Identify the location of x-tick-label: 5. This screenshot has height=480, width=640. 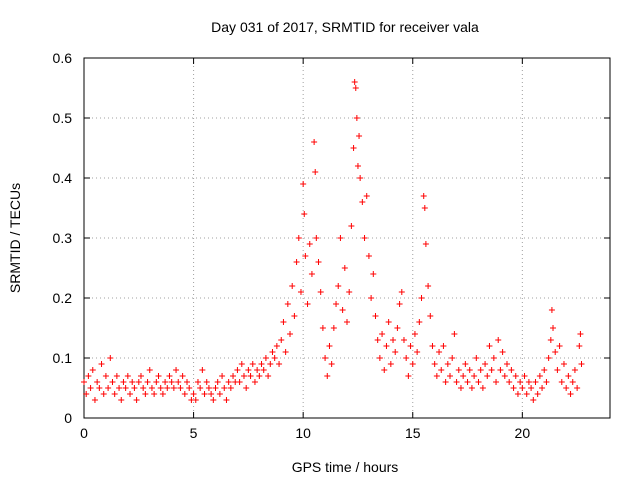
(194, 433).